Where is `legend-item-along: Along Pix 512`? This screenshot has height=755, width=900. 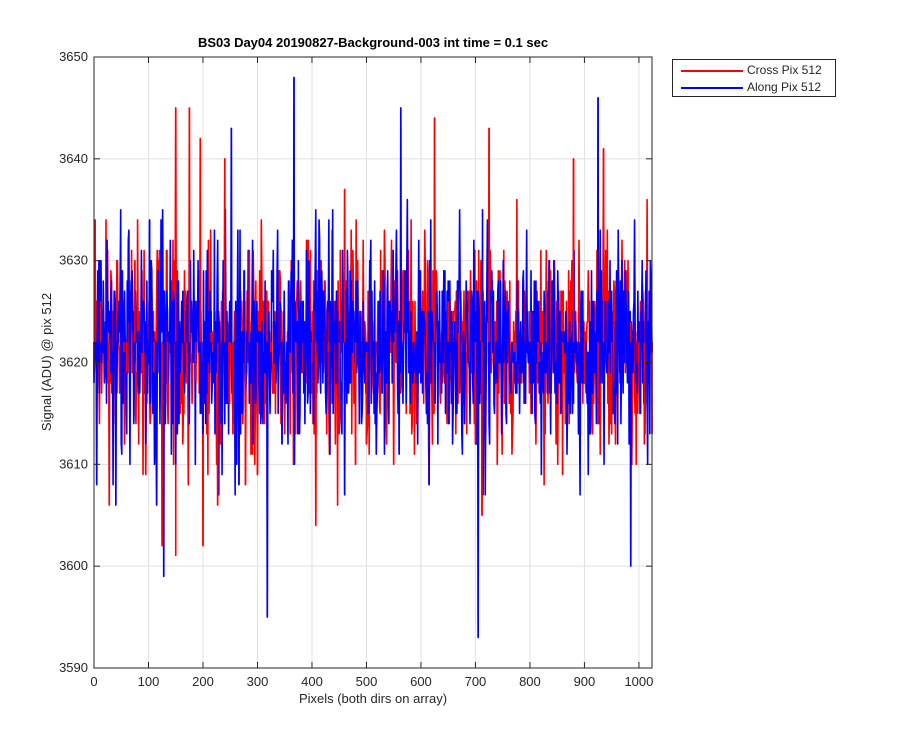 legend-item-along: Along Pix 512 is located at coordinates (754, 87).